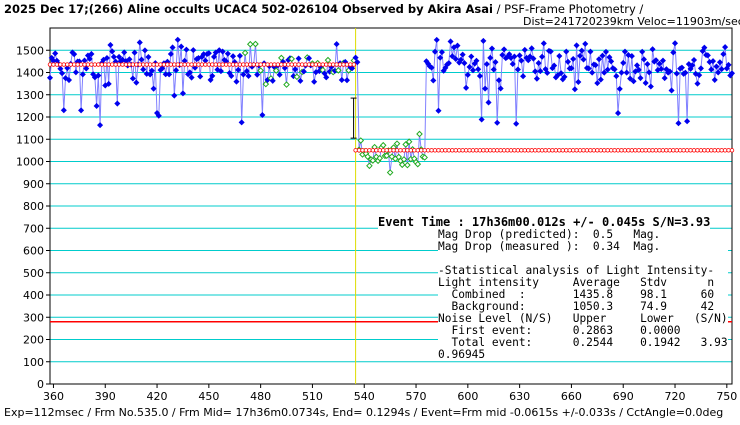 This screenshot has width=740, height=425. What do you see at coordinates (462, 354) in the screenshot?
I see `stats-line: 0.96945` at bounding box center [462, 354].